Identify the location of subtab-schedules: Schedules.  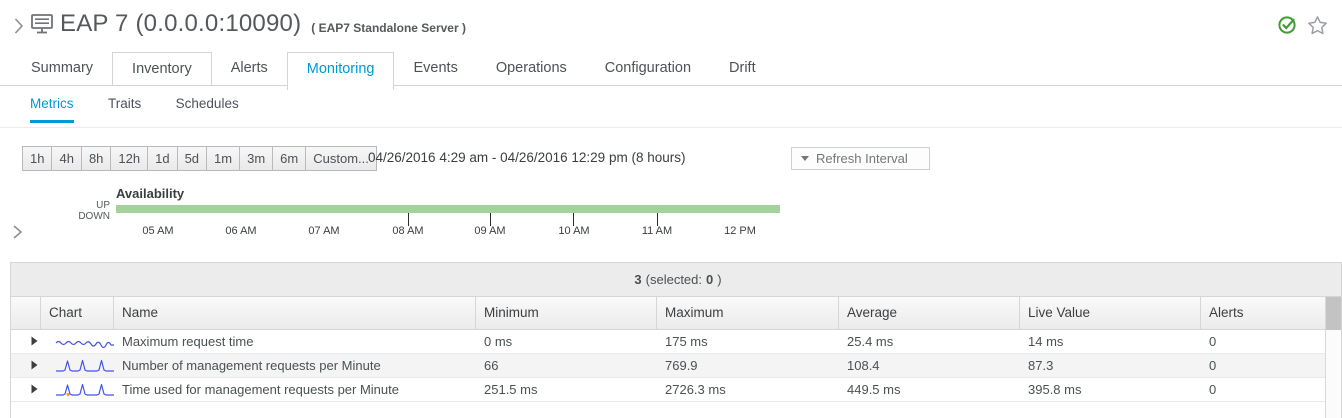
(207, 103).